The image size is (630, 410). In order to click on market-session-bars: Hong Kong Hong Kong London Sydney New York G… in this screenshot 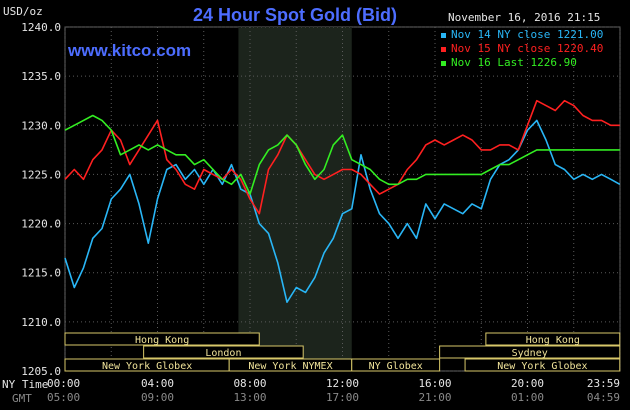, I will do `click(342, 352)`.